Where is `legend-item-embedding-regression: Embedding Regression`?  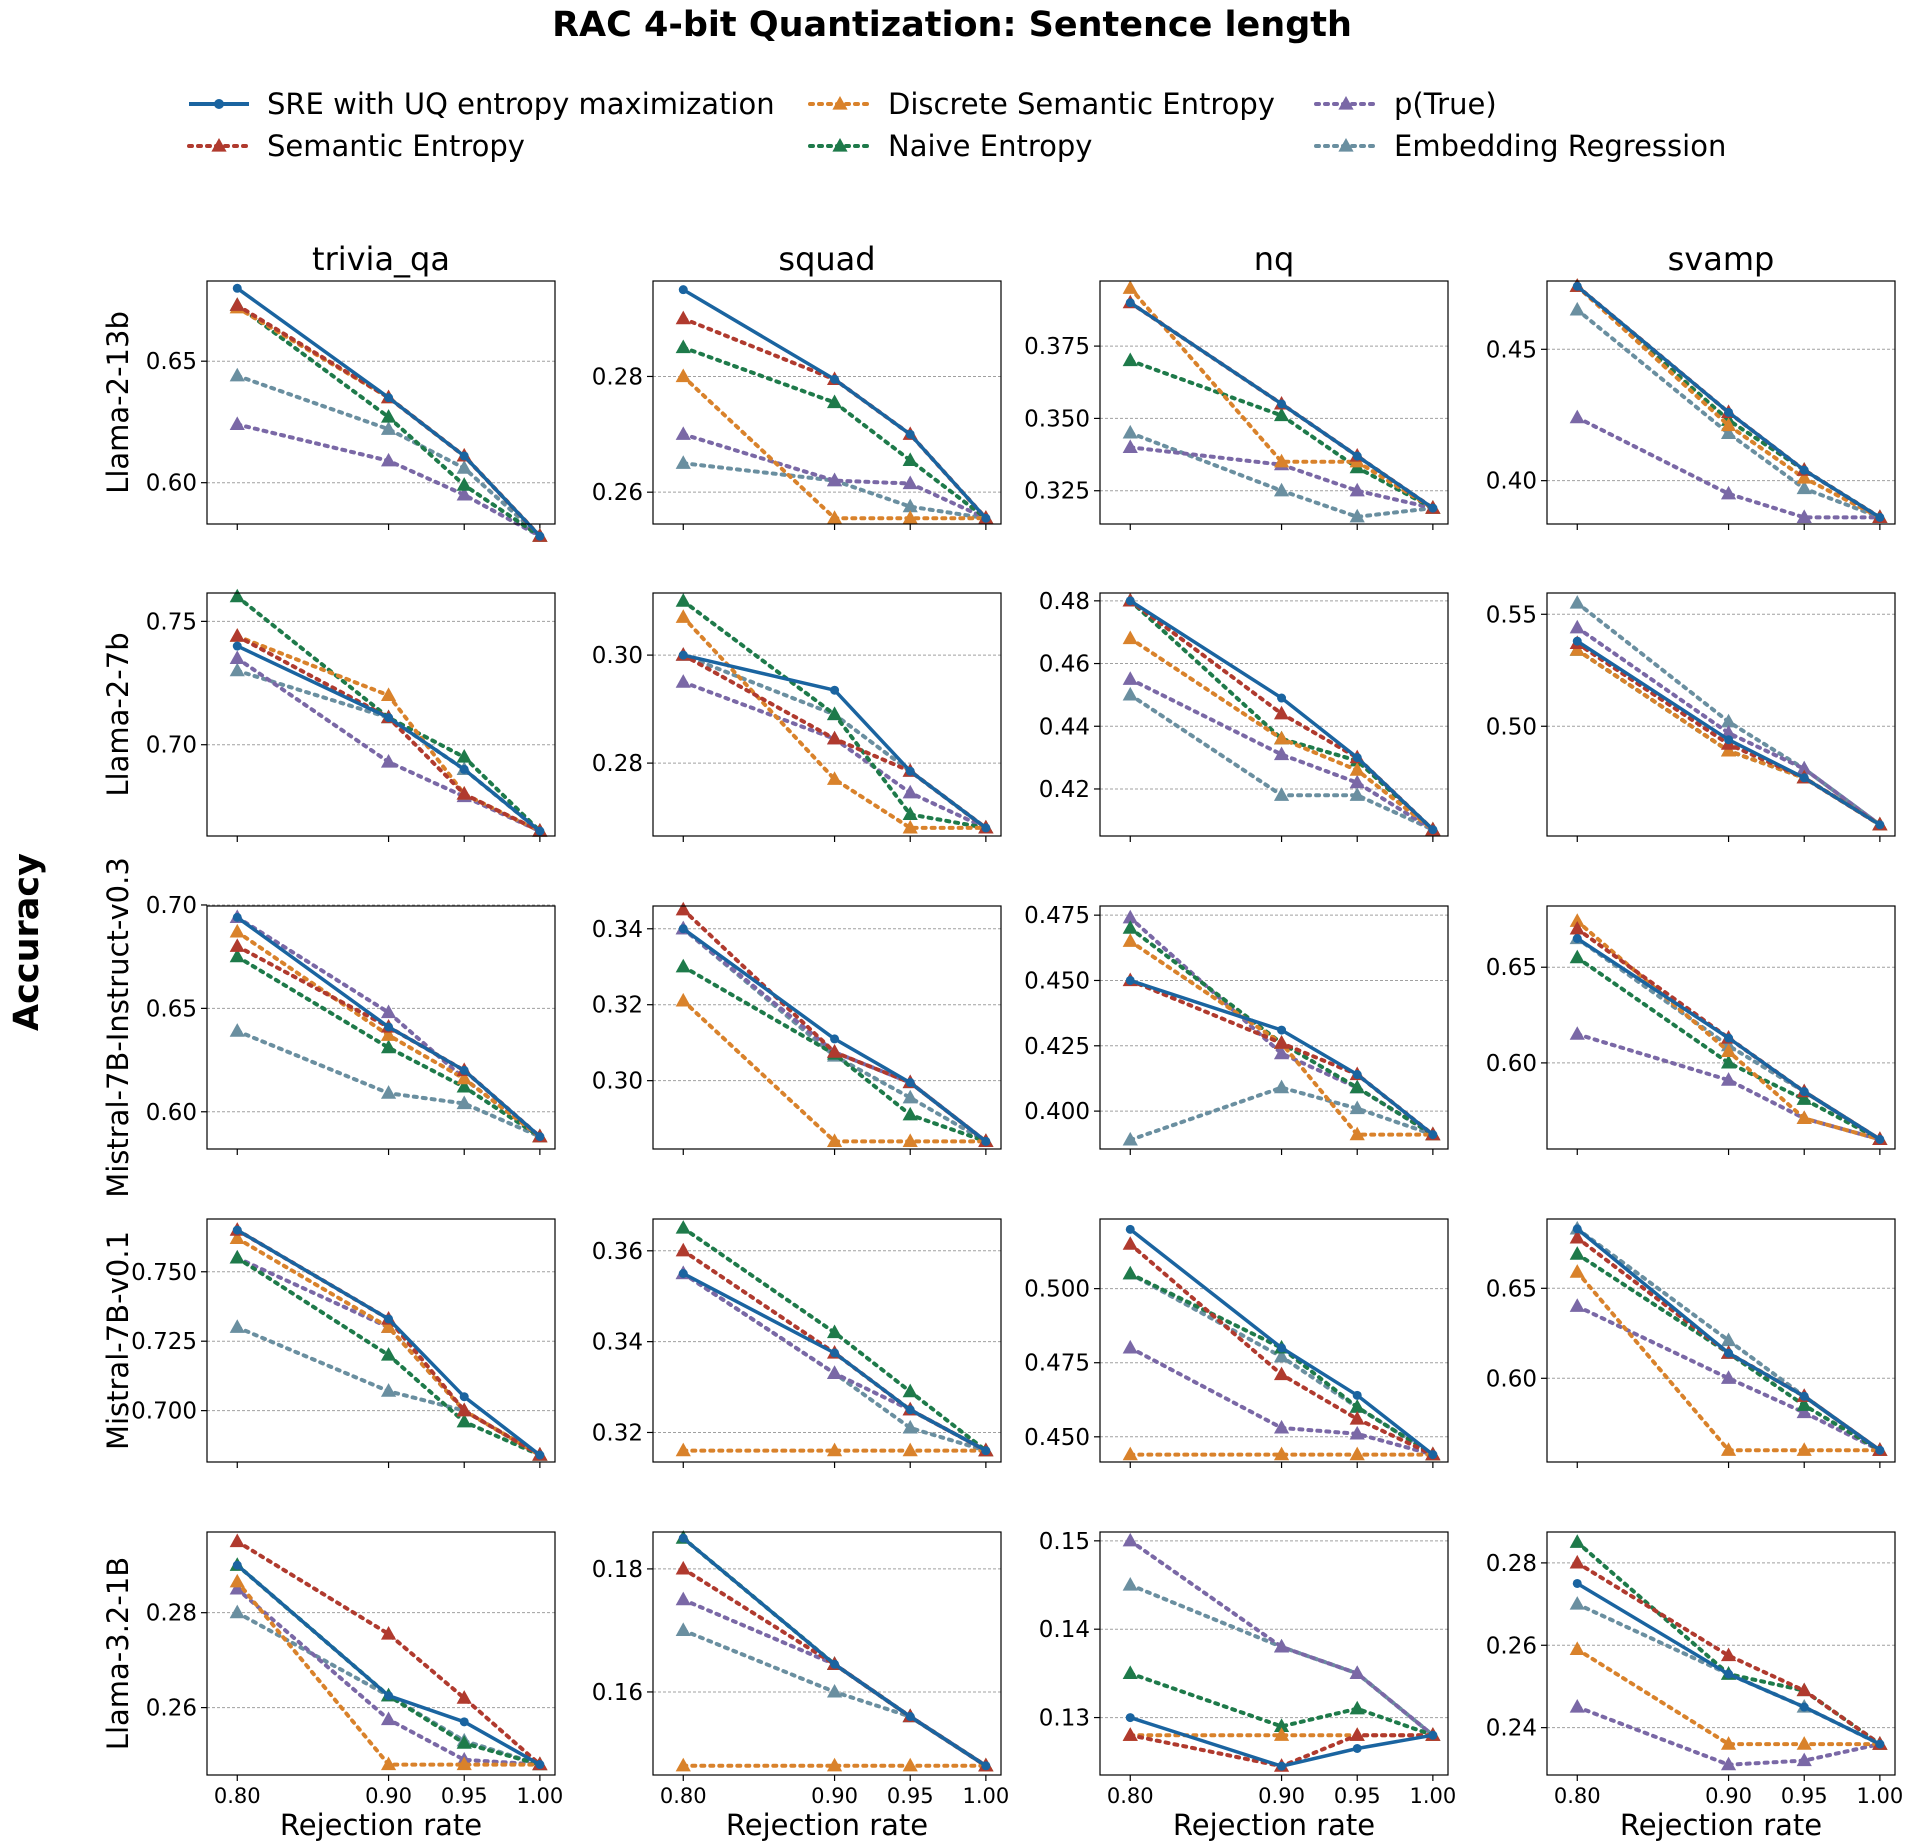 legend-item-embedding-regression: Embedding Regression is located at coordinates (1520, 146).